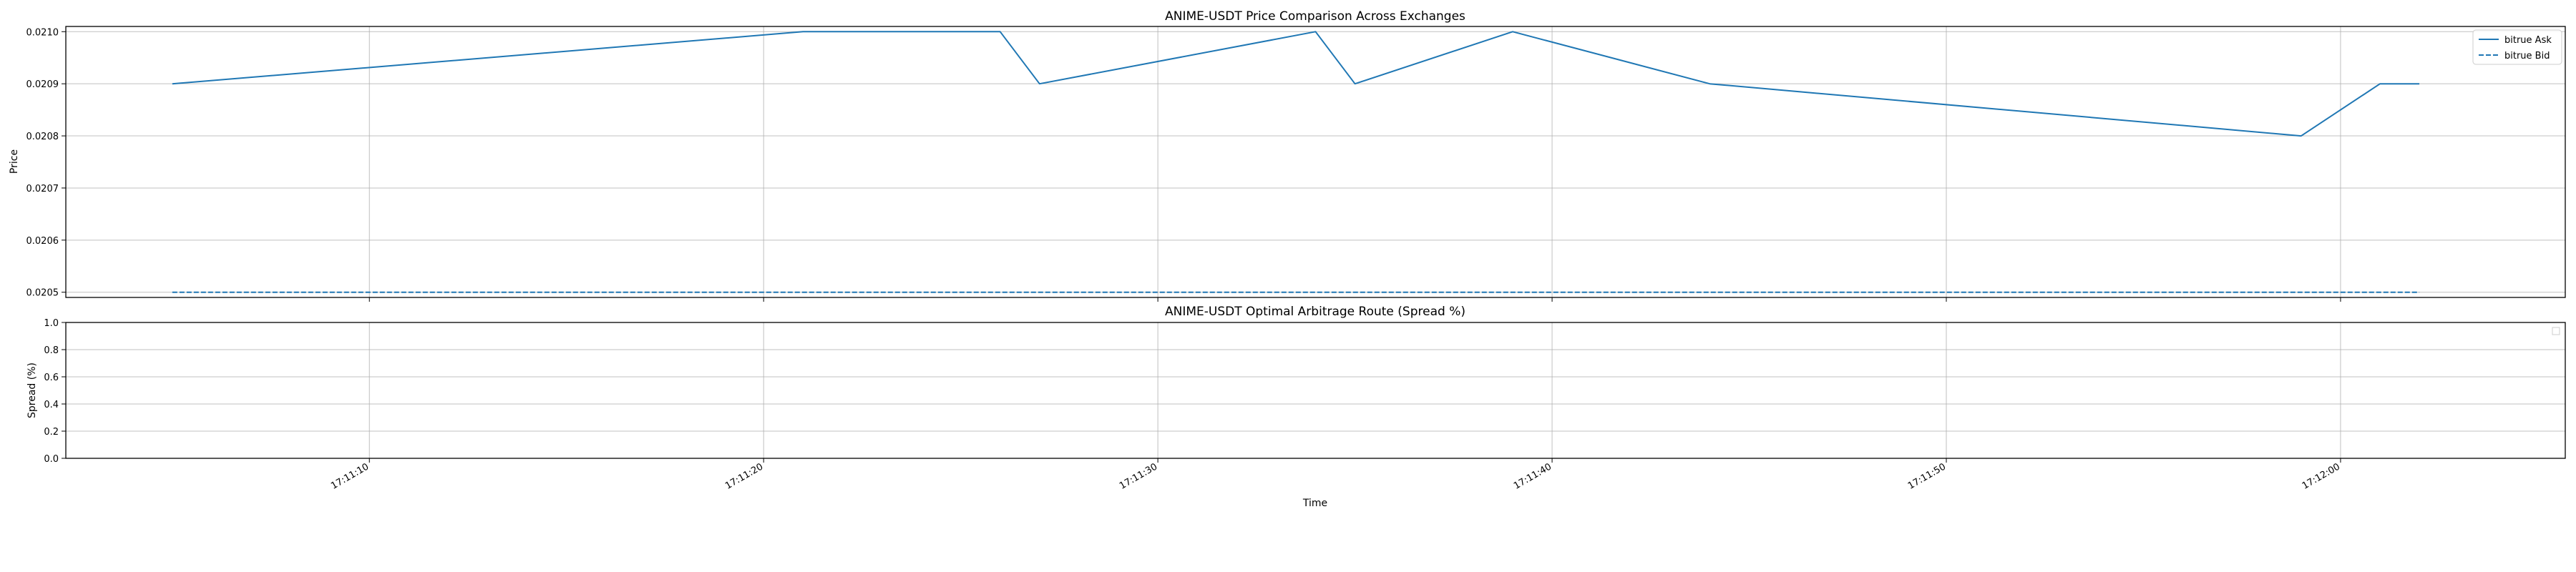  What do you see at coordinates (14, 161) in the screenshot?
I see `price-y-axis-label: Price` at bounding box center [14, 161].